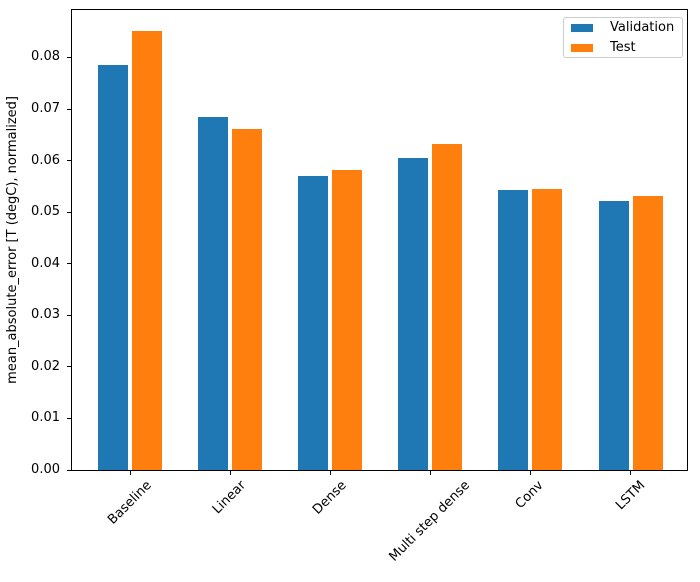 The height and width of the screenshot is (582, 700). What do you see at coordinates (582, 47) in the screenshot?
I see `legend-swatch-test` at bounding box center [582, 47].